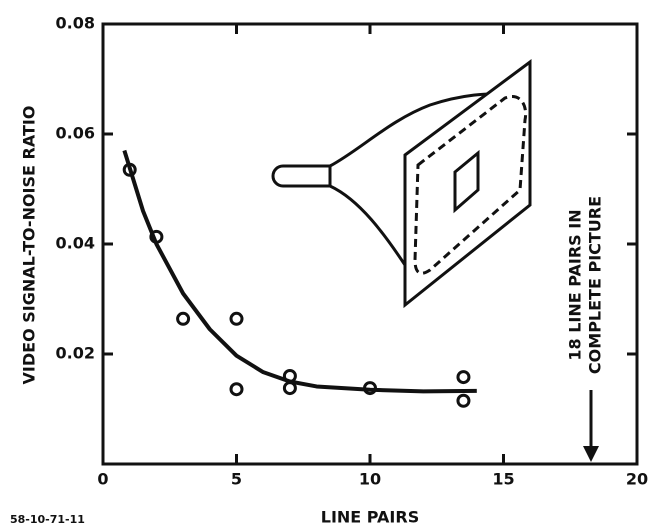 The image size is (653, 532). Describe the element at coordinates (637, 479) in the screenshot. I see `x-tick-label: 20` at that location.